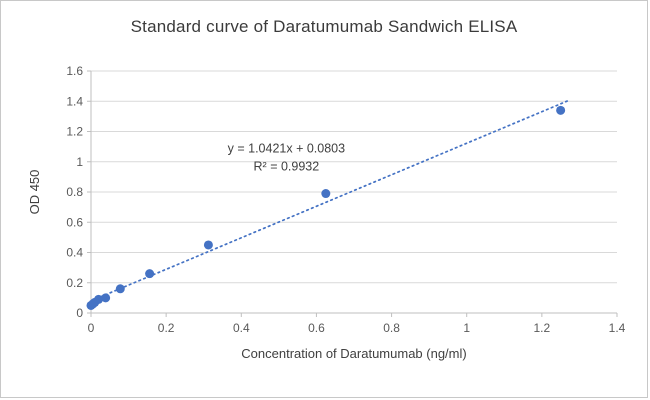  I want to click on y-tick-label: 1.6, so click(74, 71).